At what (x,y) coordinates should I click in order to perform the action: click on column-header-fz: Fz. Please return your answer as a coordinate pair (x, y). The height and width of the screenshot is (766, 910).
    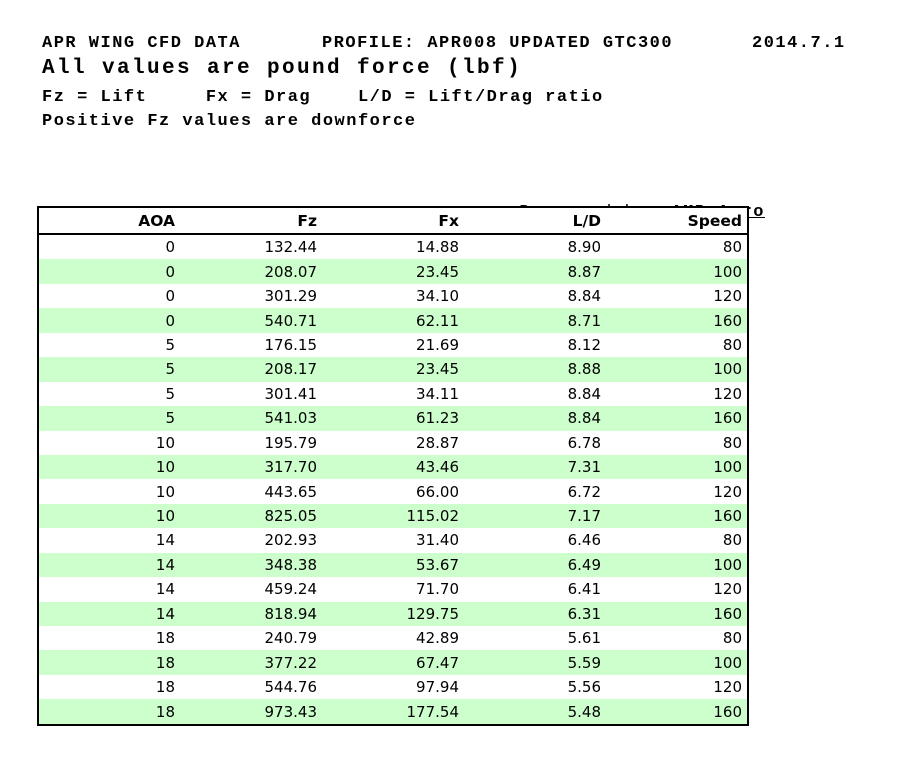
    Looking at the image, I should click on (251, 221).